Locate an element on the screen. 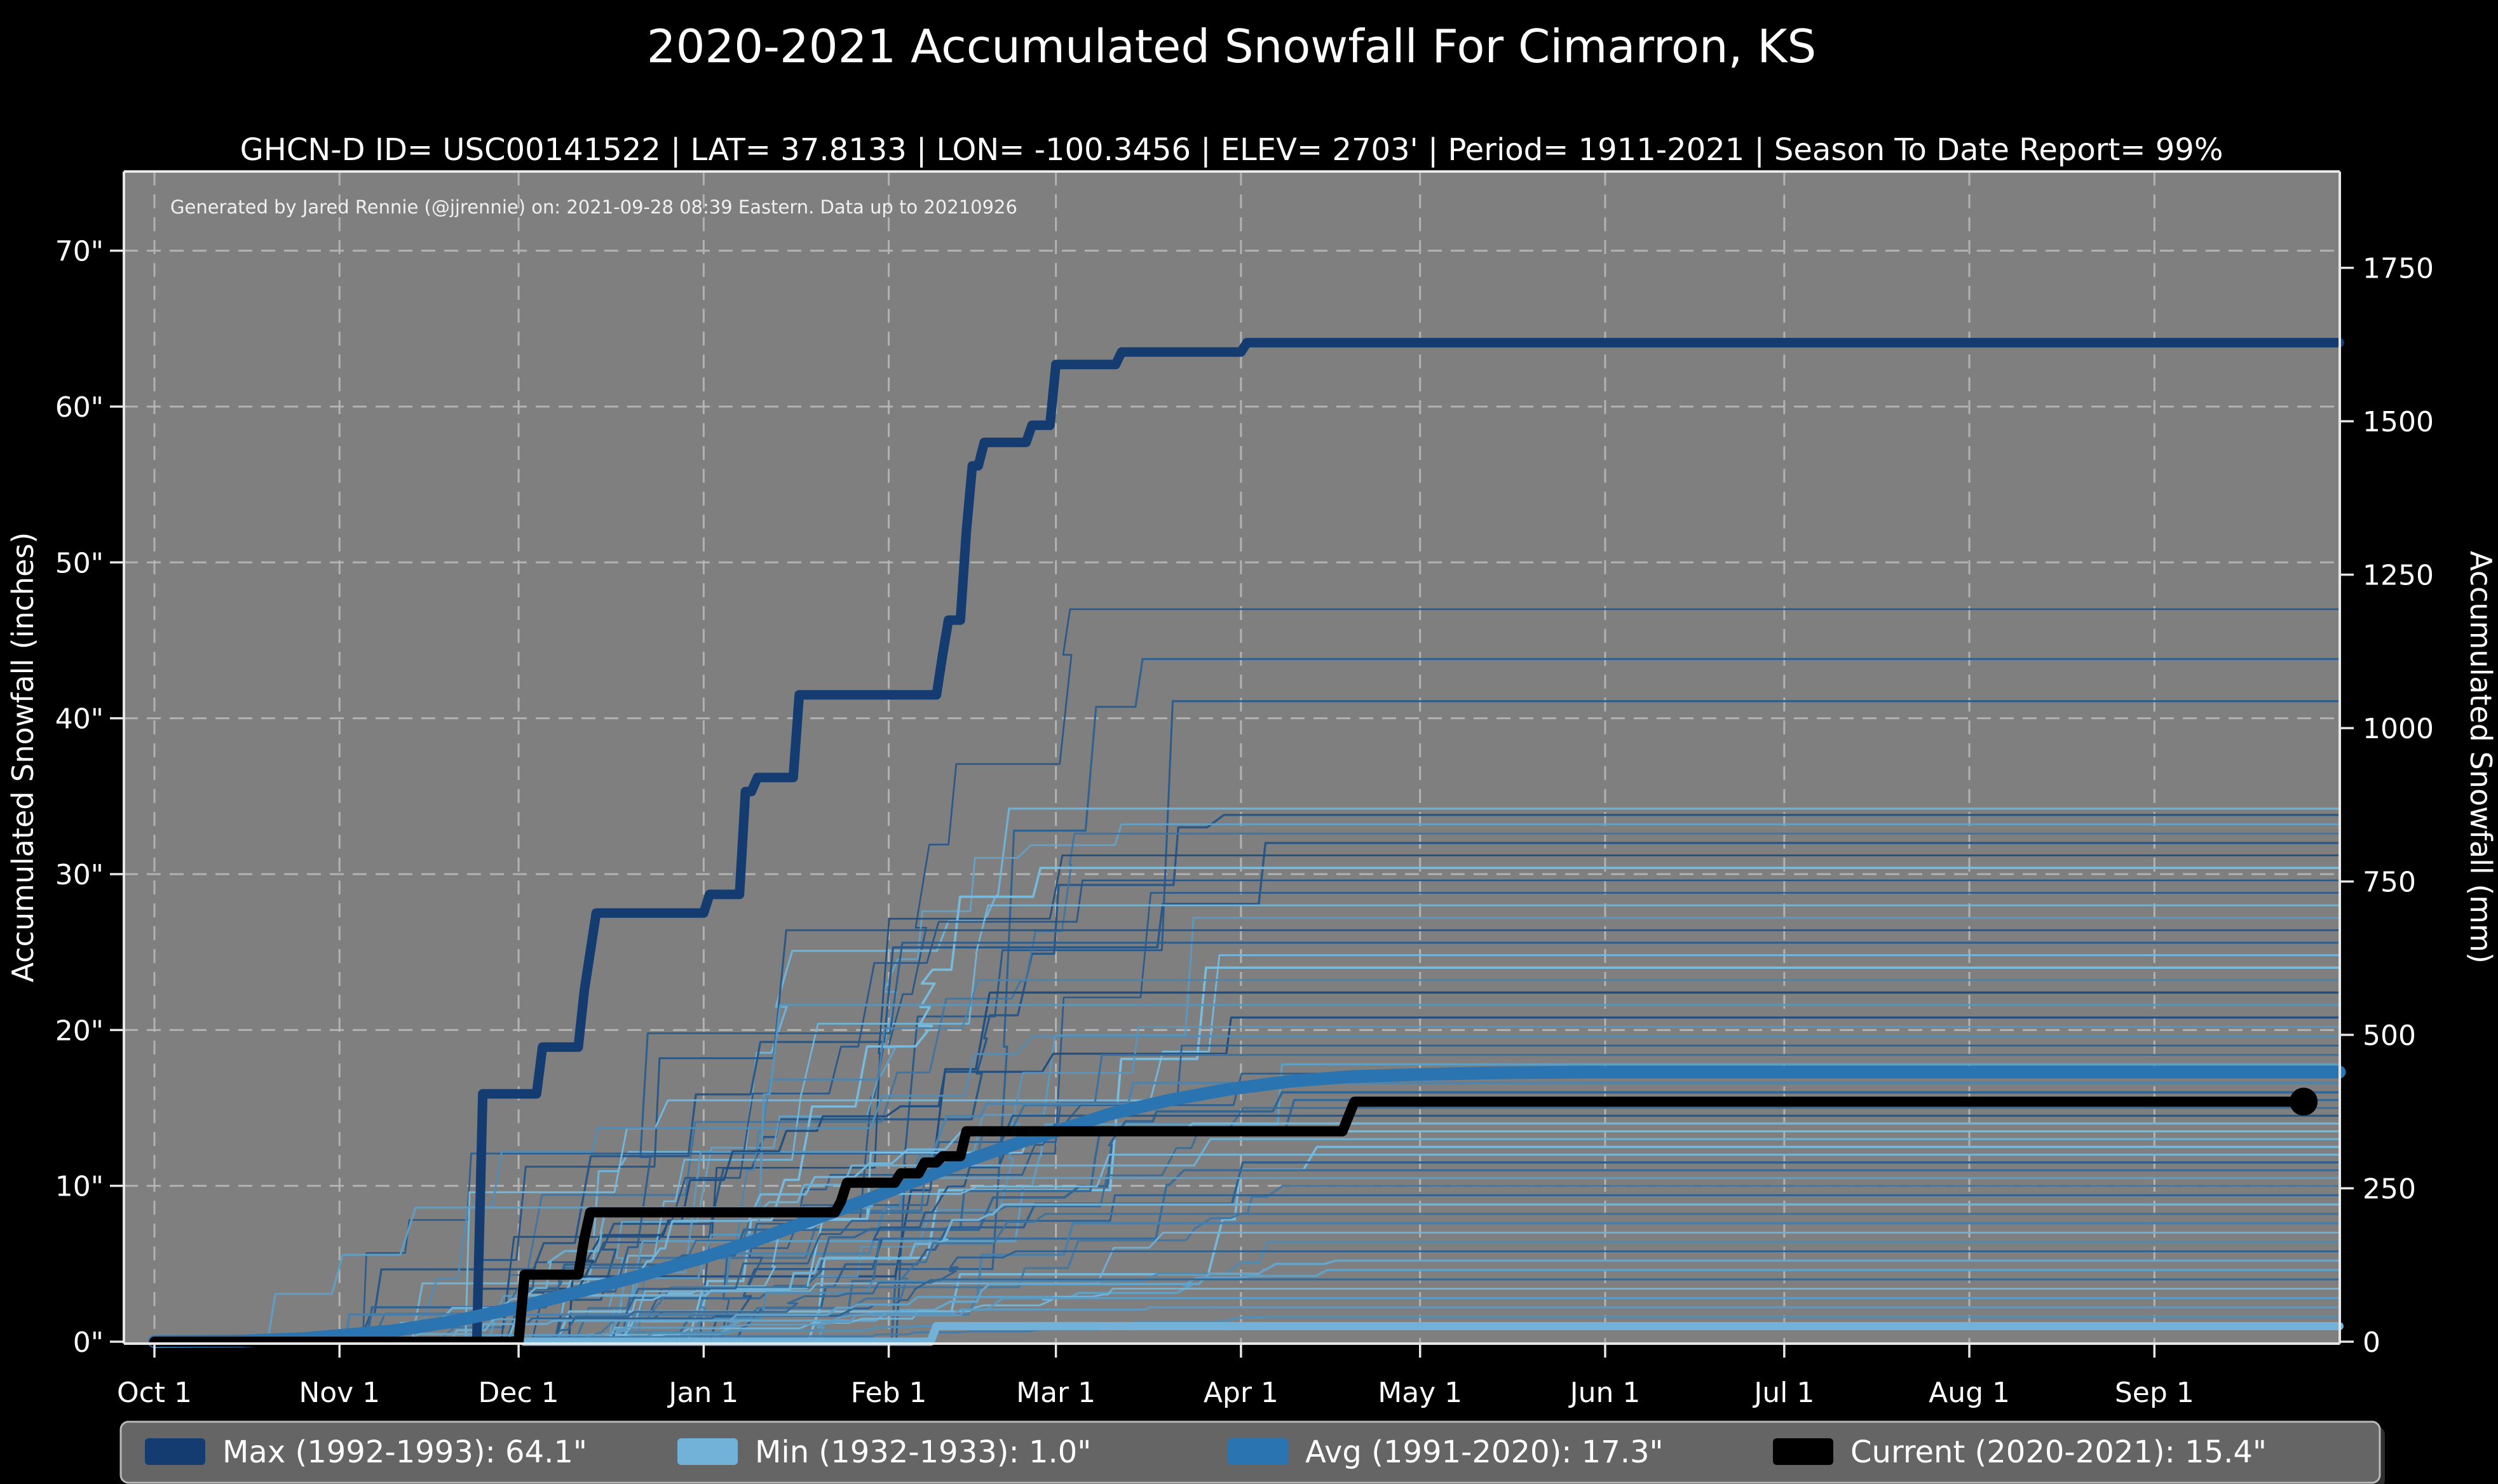 The image size is (2498, 1484). left-tick-label: 50" is located at coordinates (79, 563).